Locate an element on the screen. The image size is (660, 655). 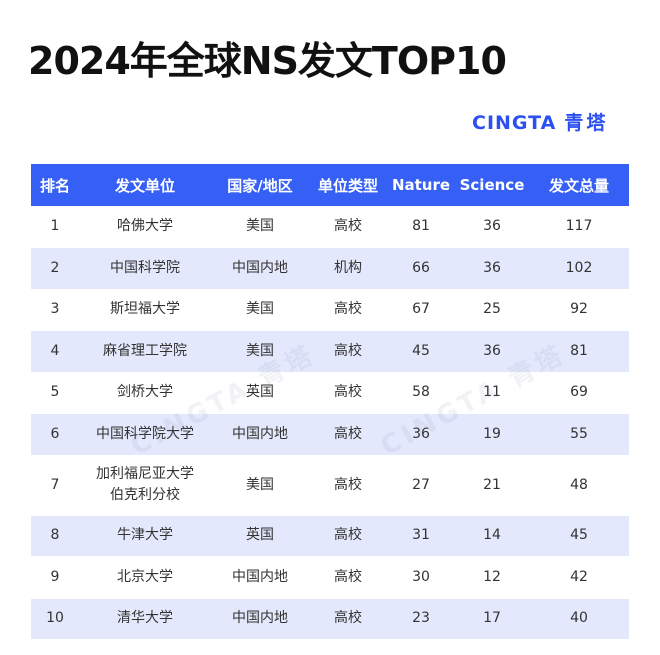
header-row: 排名 发文单位 国家/地区 单位类型 Nature Science 发文总量 is located at coordinates (330, 185).